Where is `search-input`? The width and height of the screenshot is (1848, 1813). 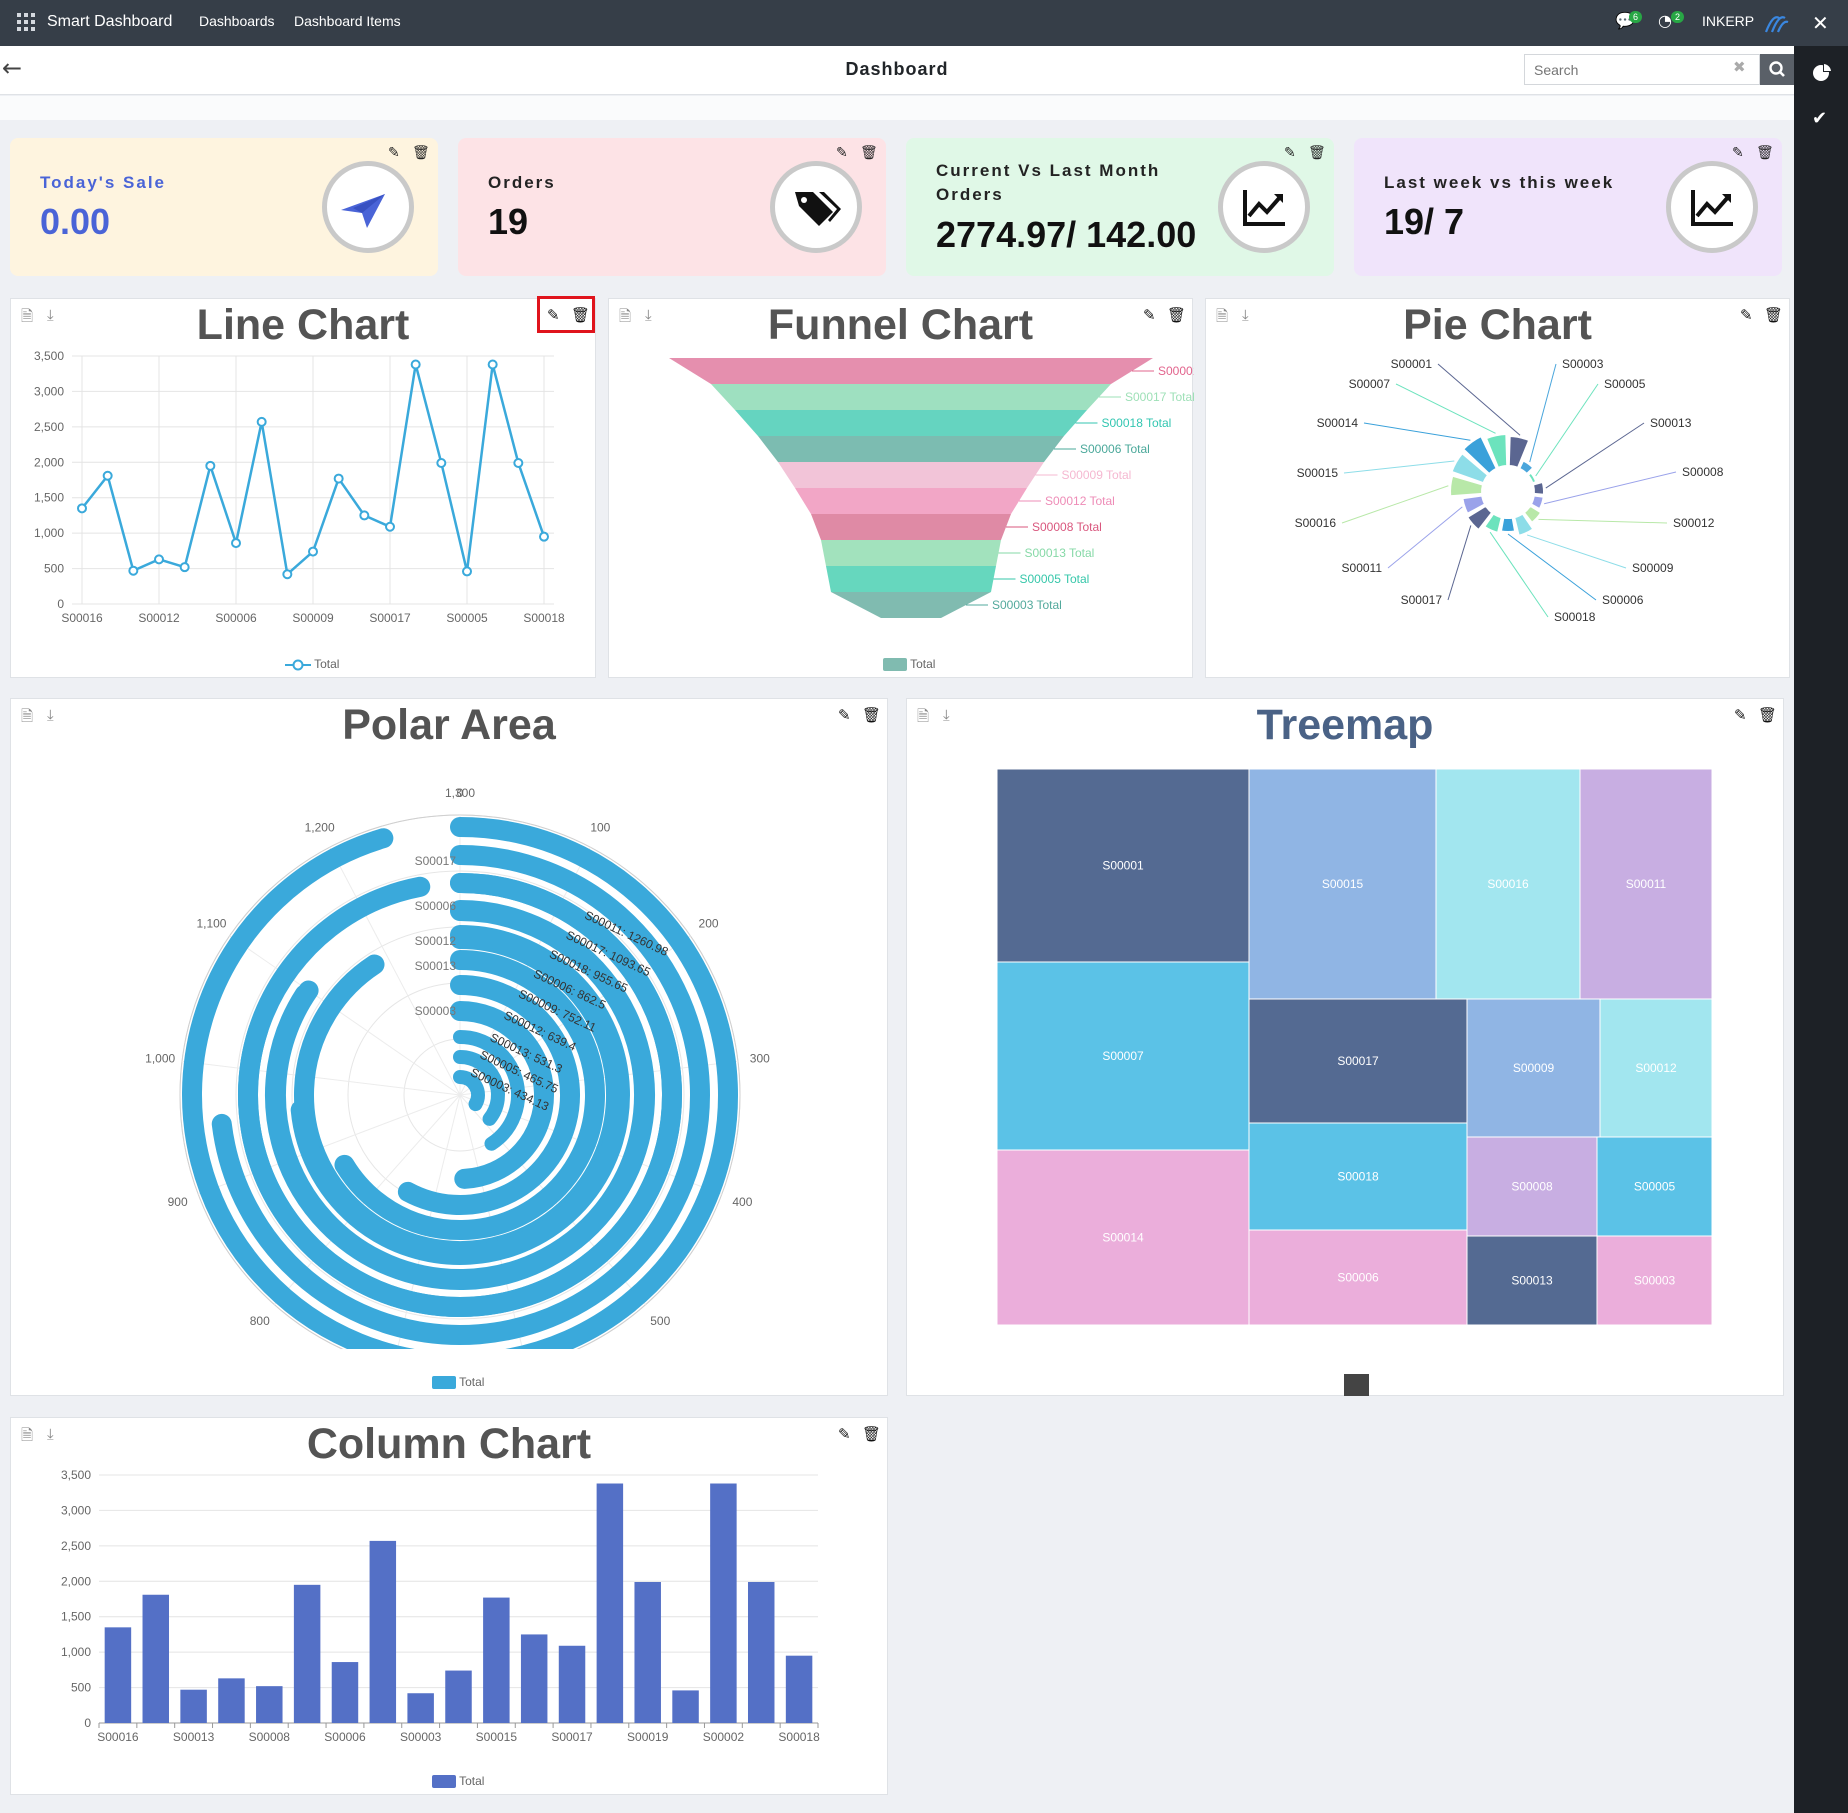
search-input is located at coordinates (1642, 69).